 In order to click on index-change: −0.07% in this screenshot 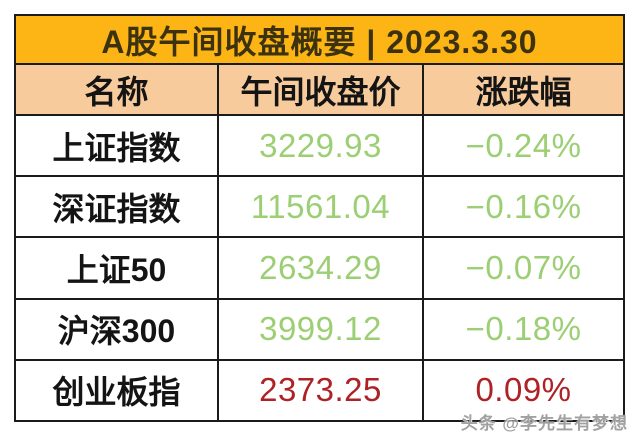, I will do `click(523, 267)`.